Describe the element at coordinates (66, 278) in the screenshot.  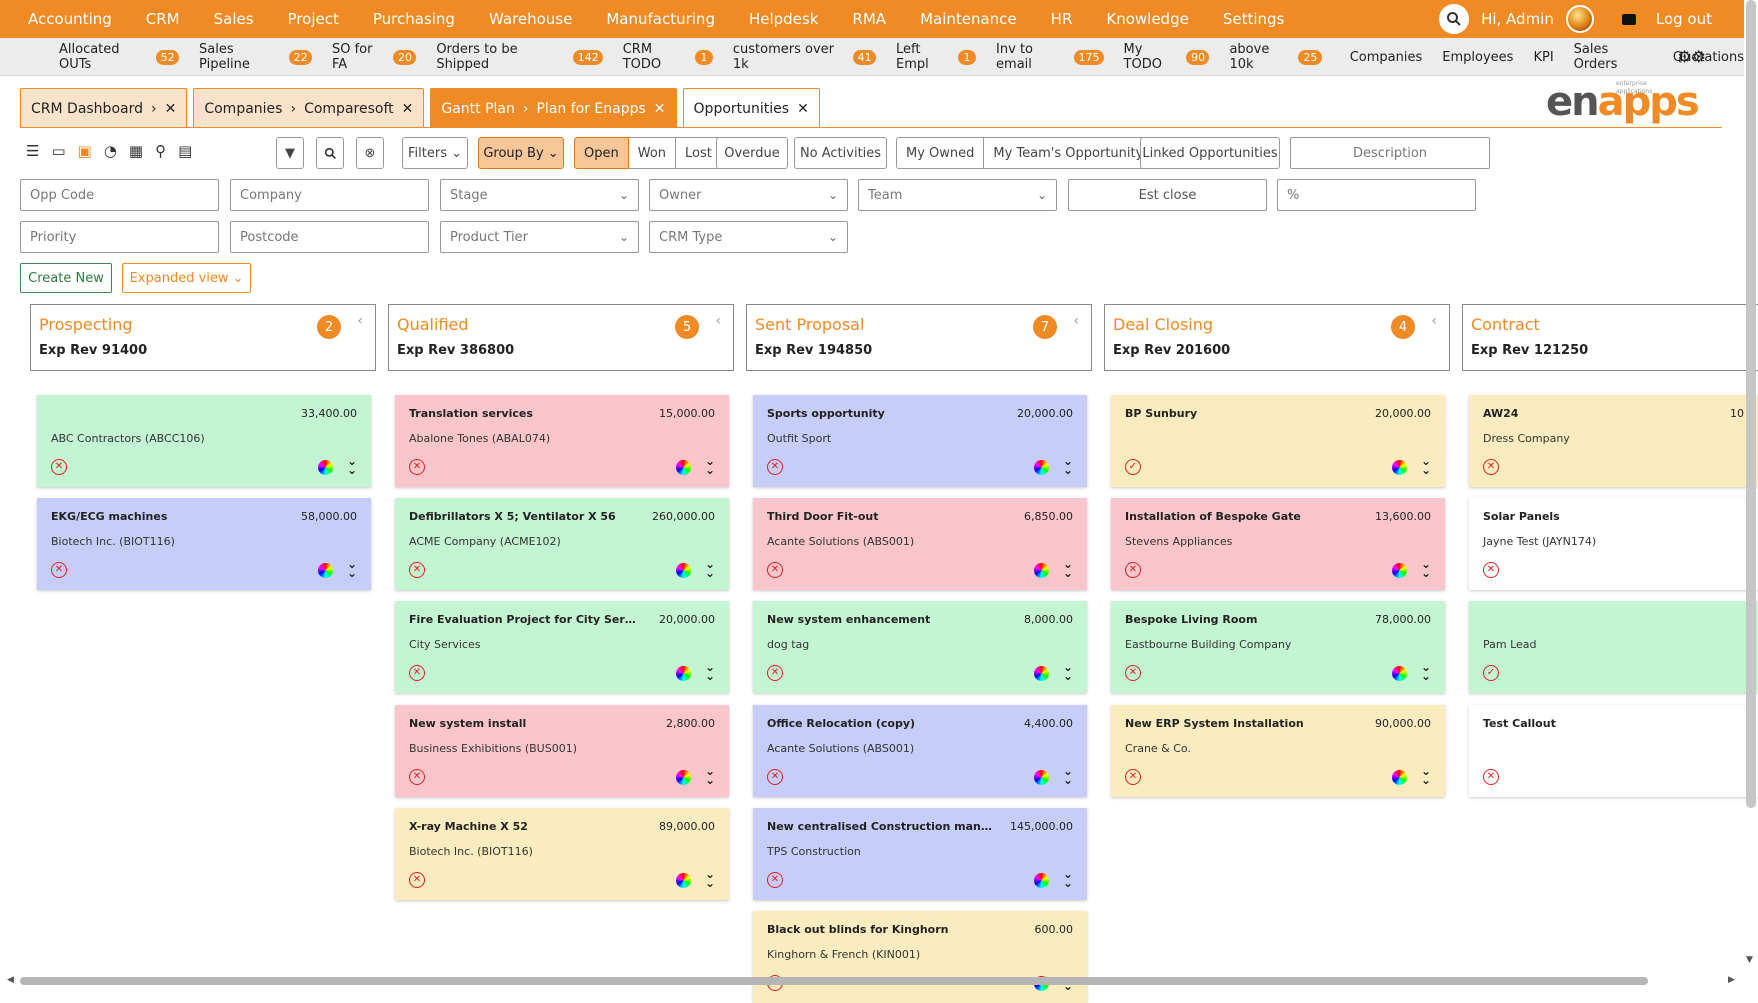
I see `create-new-button: Create New` at that location.